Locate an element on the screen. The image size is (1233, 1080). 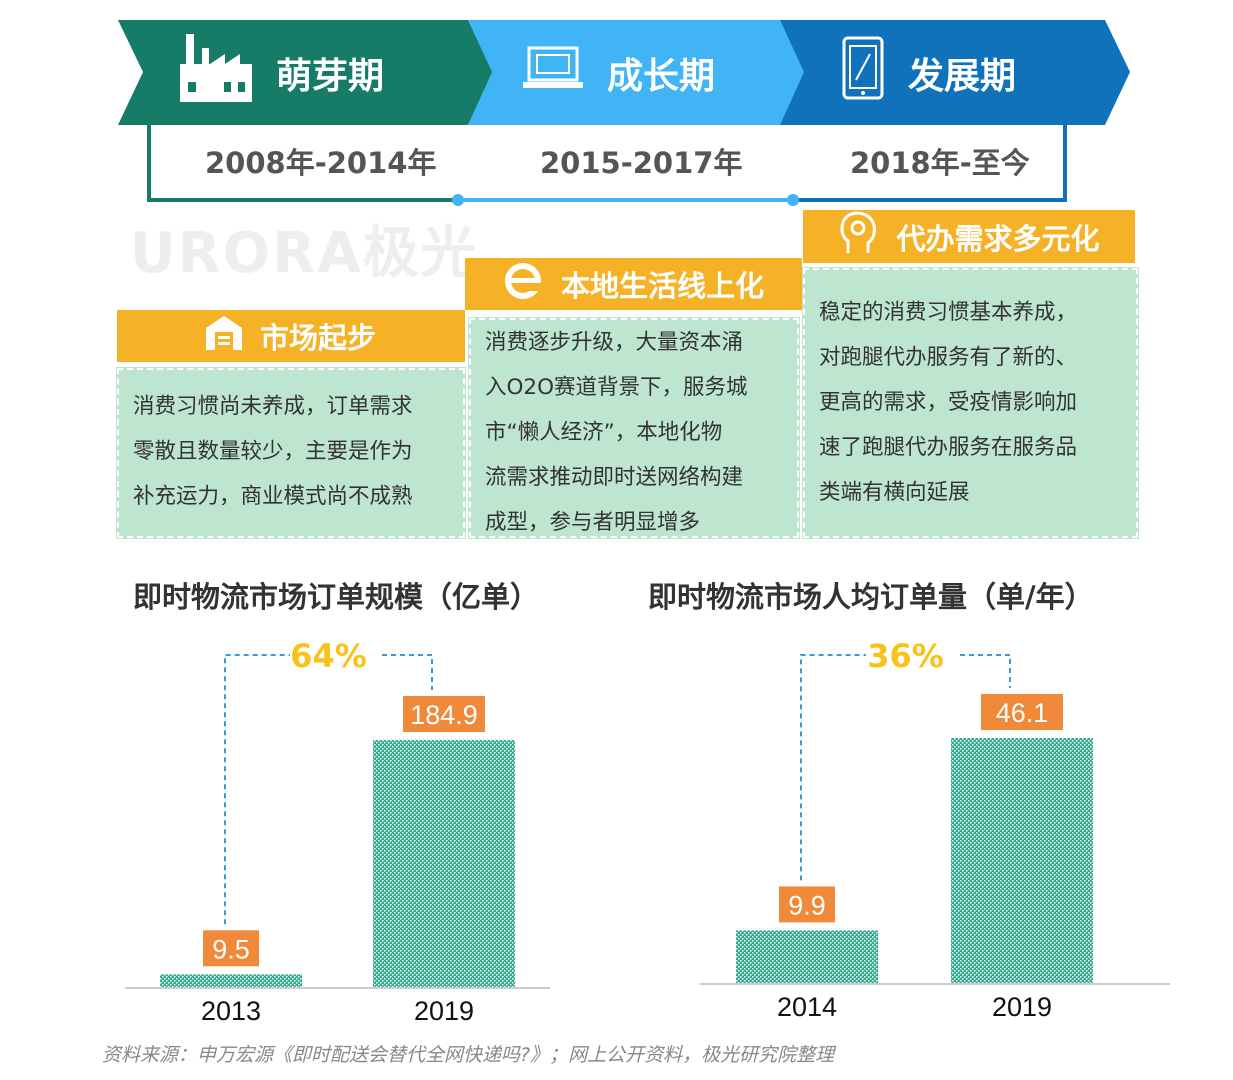
card-line: 成型，参与者明显增多 is located at coordinates (593, 522).